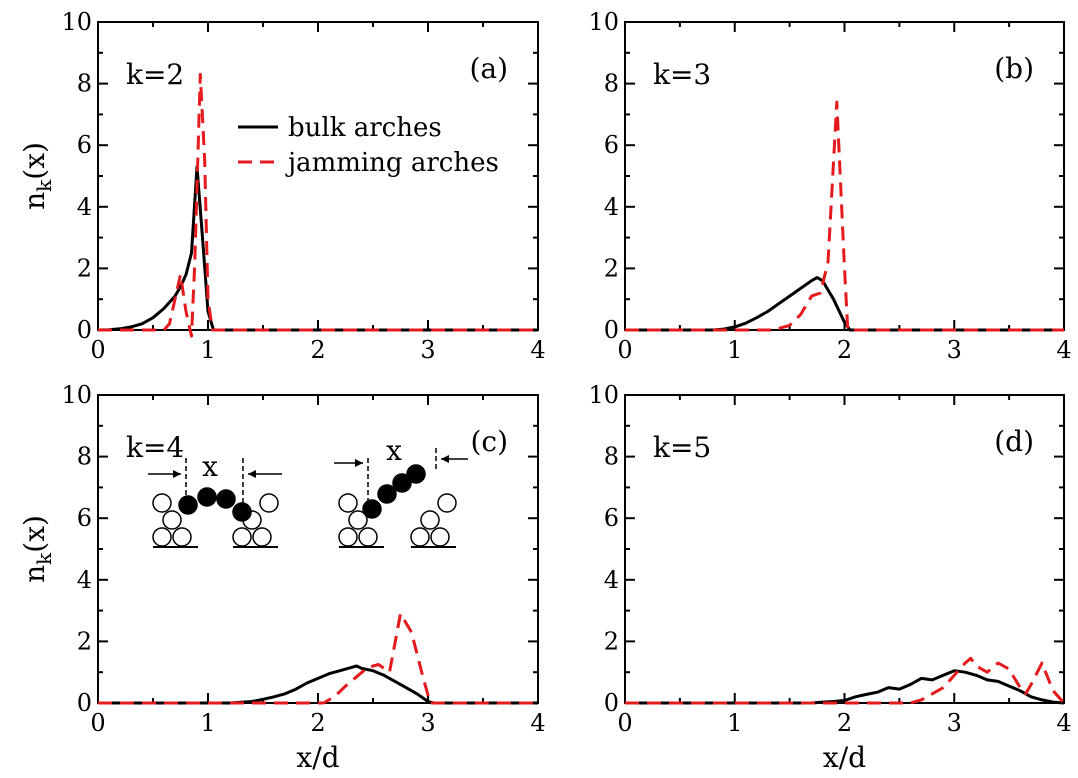 The width and height of the screenshot is (1078, 778). What do you see at coordinates (155, 74) in the screenshot?
I see `k-label: k=2` at bounding box center [155, 74].